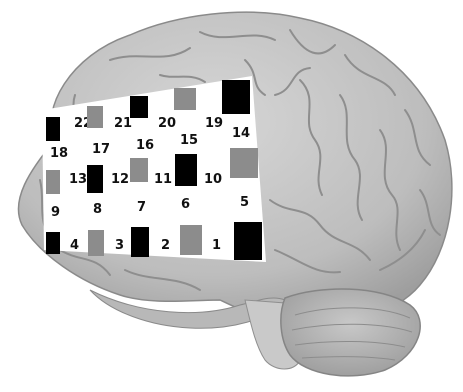  Describe the element at coordinates (214, 123) in the screenshot. I see `electrode-label: 19` at that location.